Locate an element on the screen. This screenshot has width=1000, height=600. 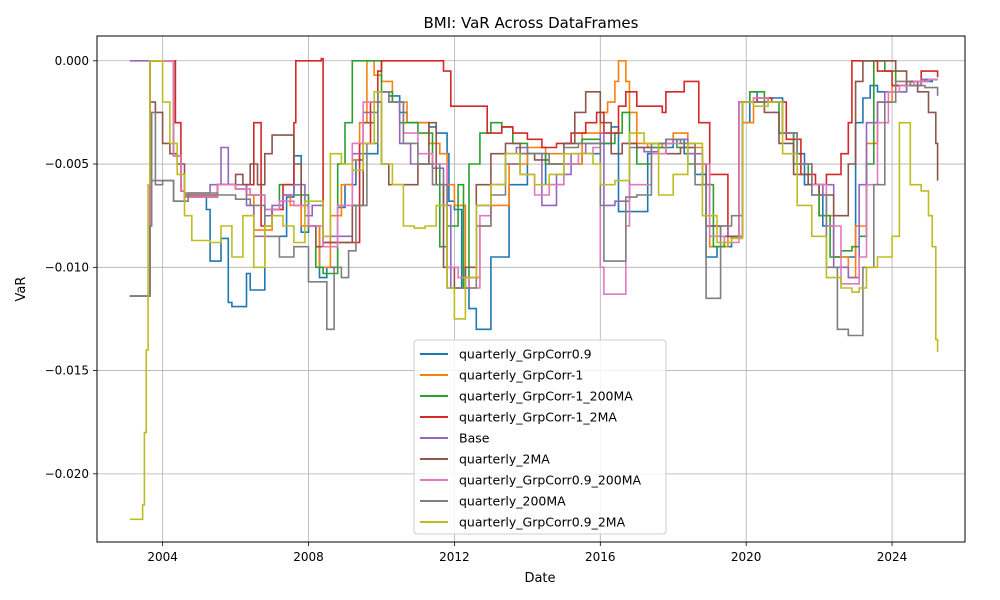
x-tick-label: 2024 is located at coordinates (892, 557).